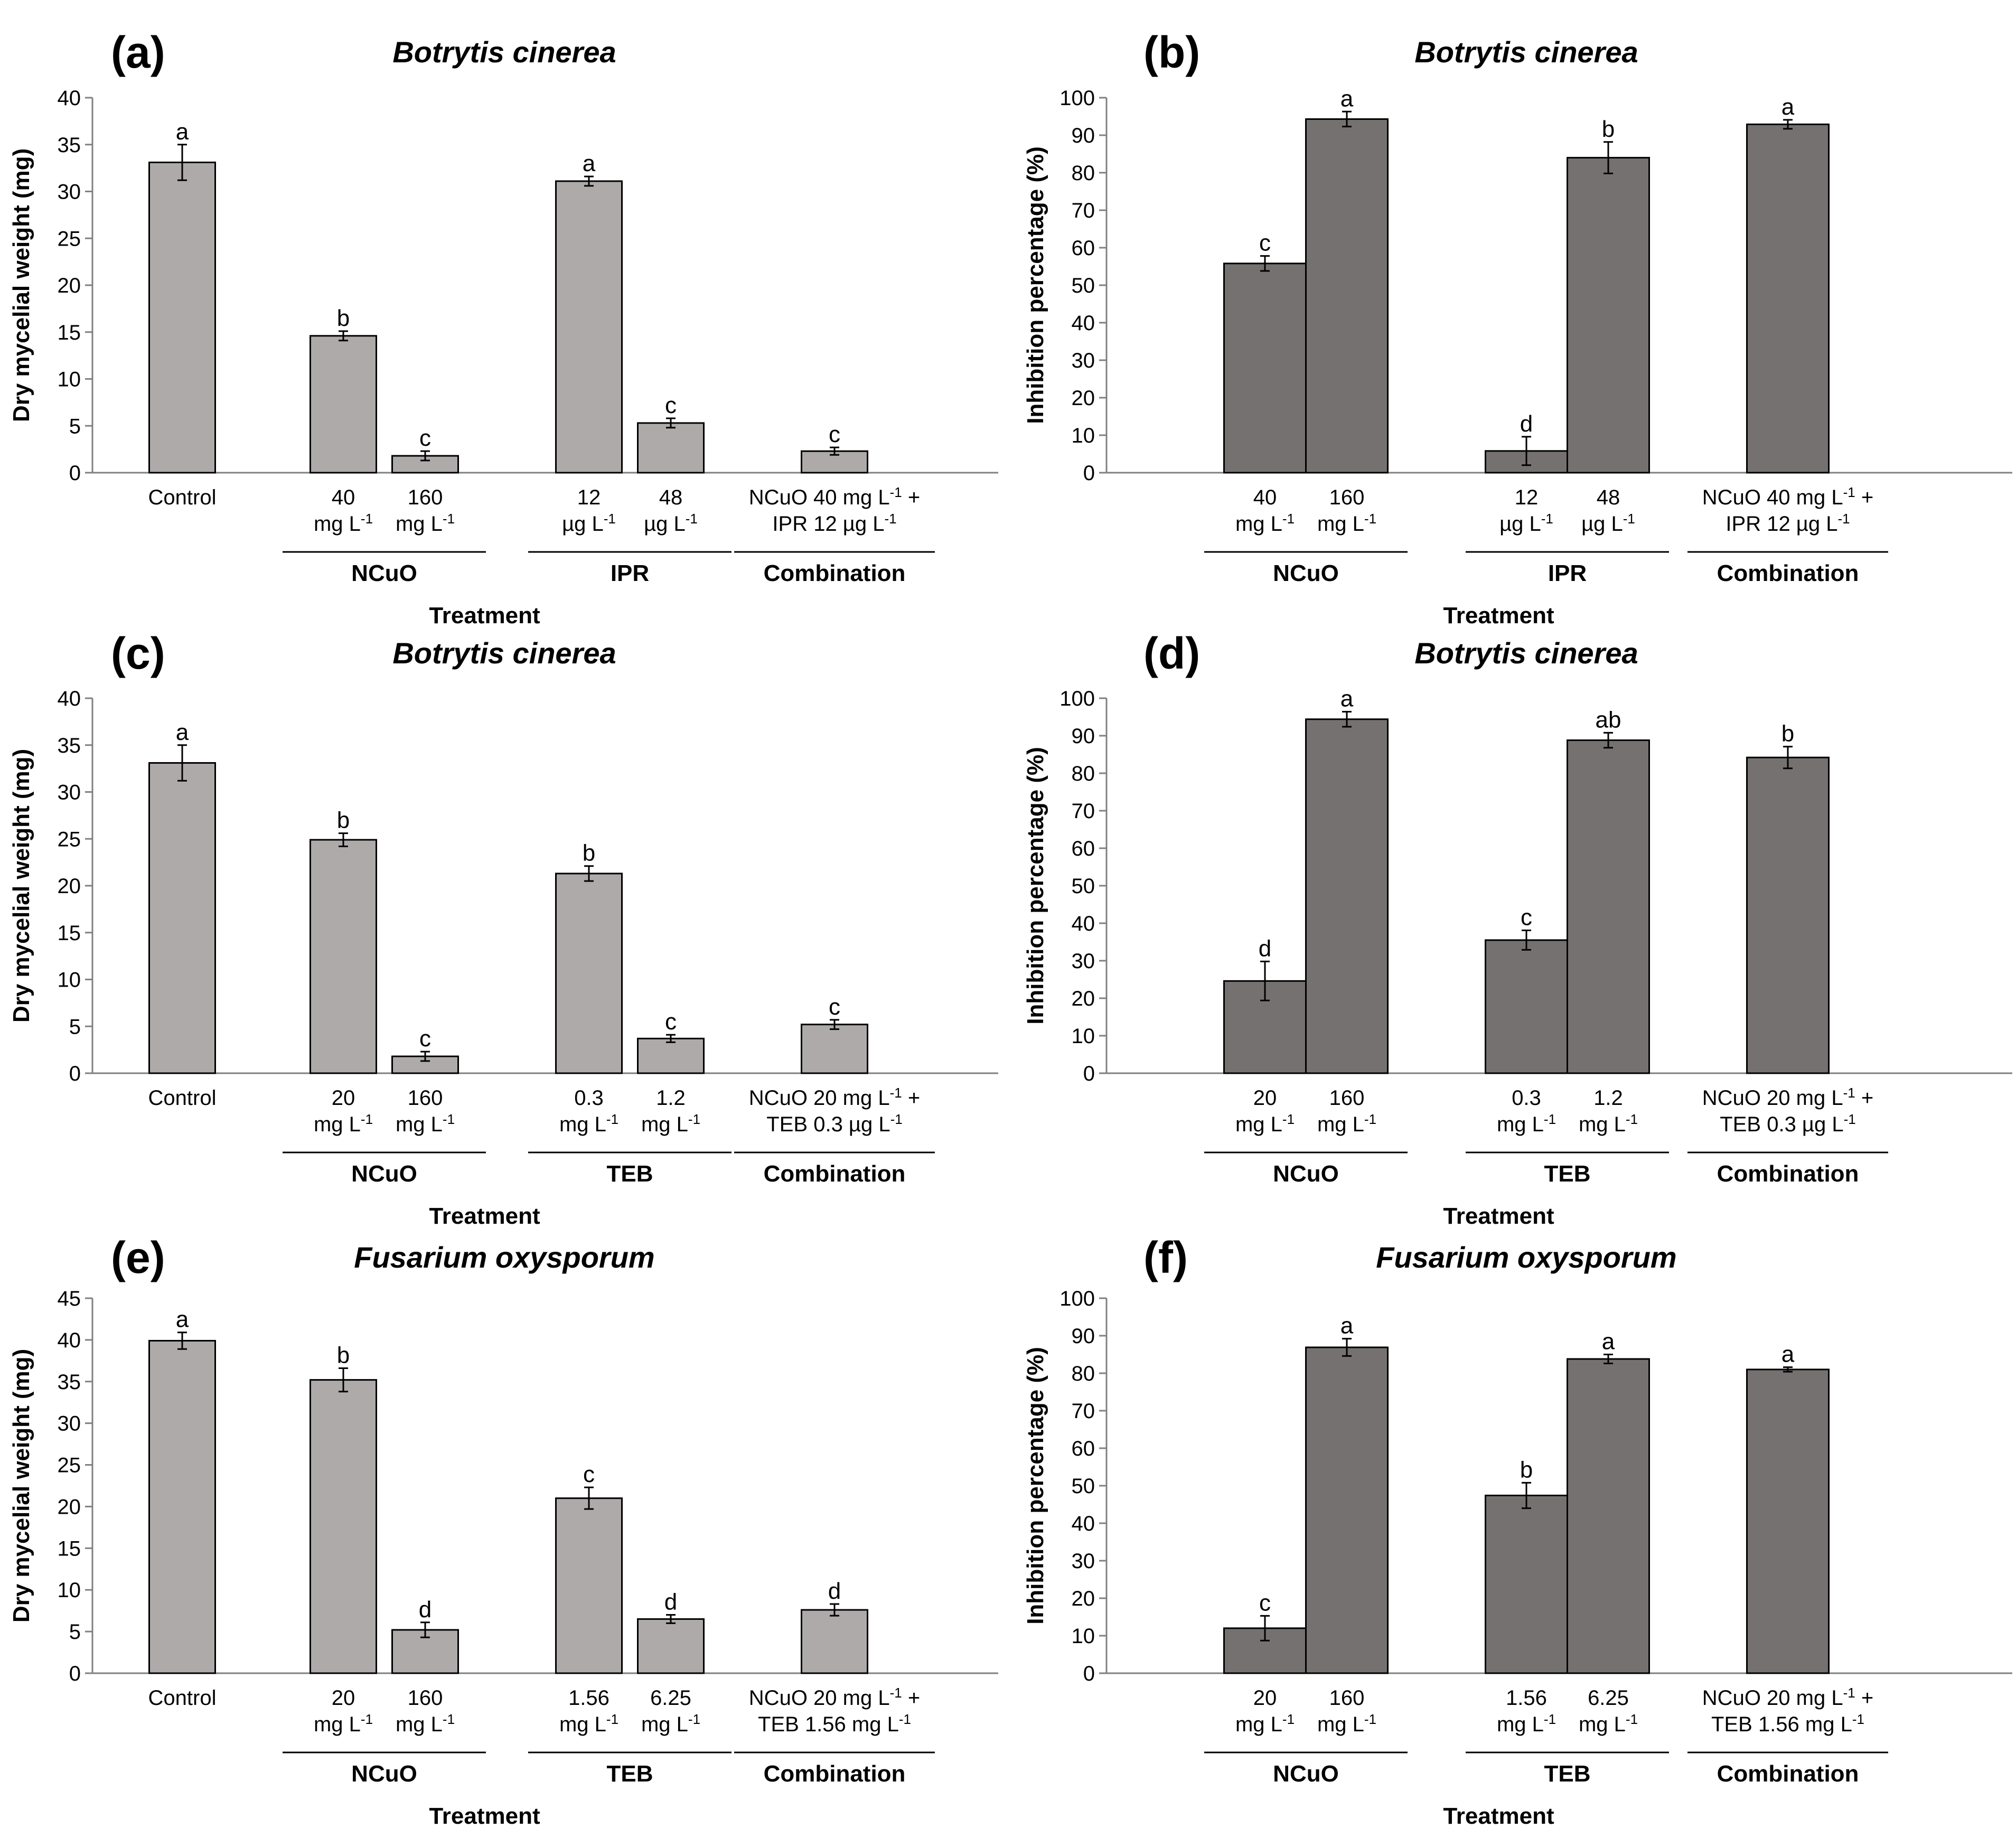 The height and width of the screenshot is (1838, 2016). What do you see at coordinates (1171, 653) in the screenshot?
I see `panel-tag: (d)` at bounding box center [1171, 653].